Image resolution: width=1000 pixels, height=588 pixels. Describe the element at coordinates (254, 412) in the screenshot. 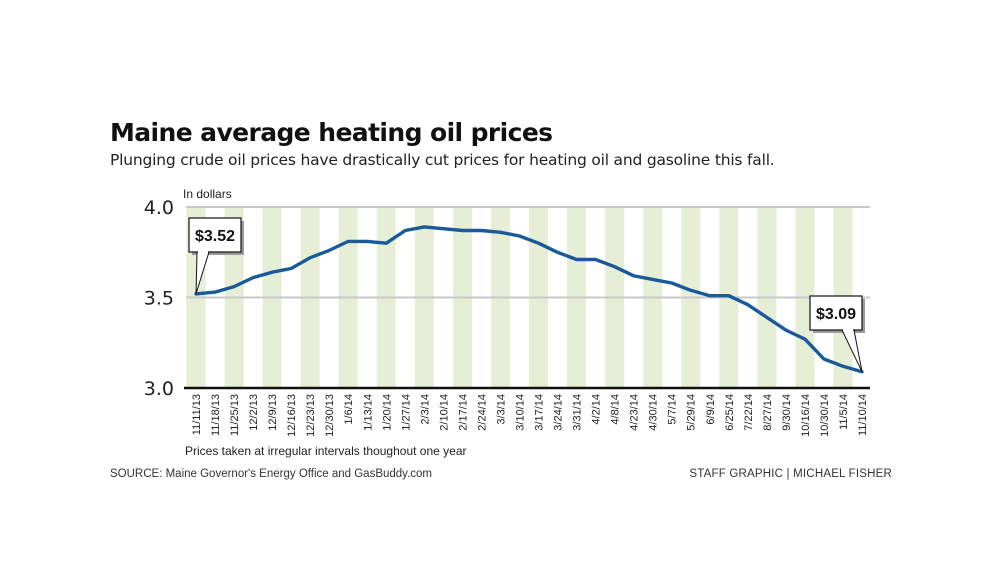

I see `x-tick-label: 12/2/13` at that location.